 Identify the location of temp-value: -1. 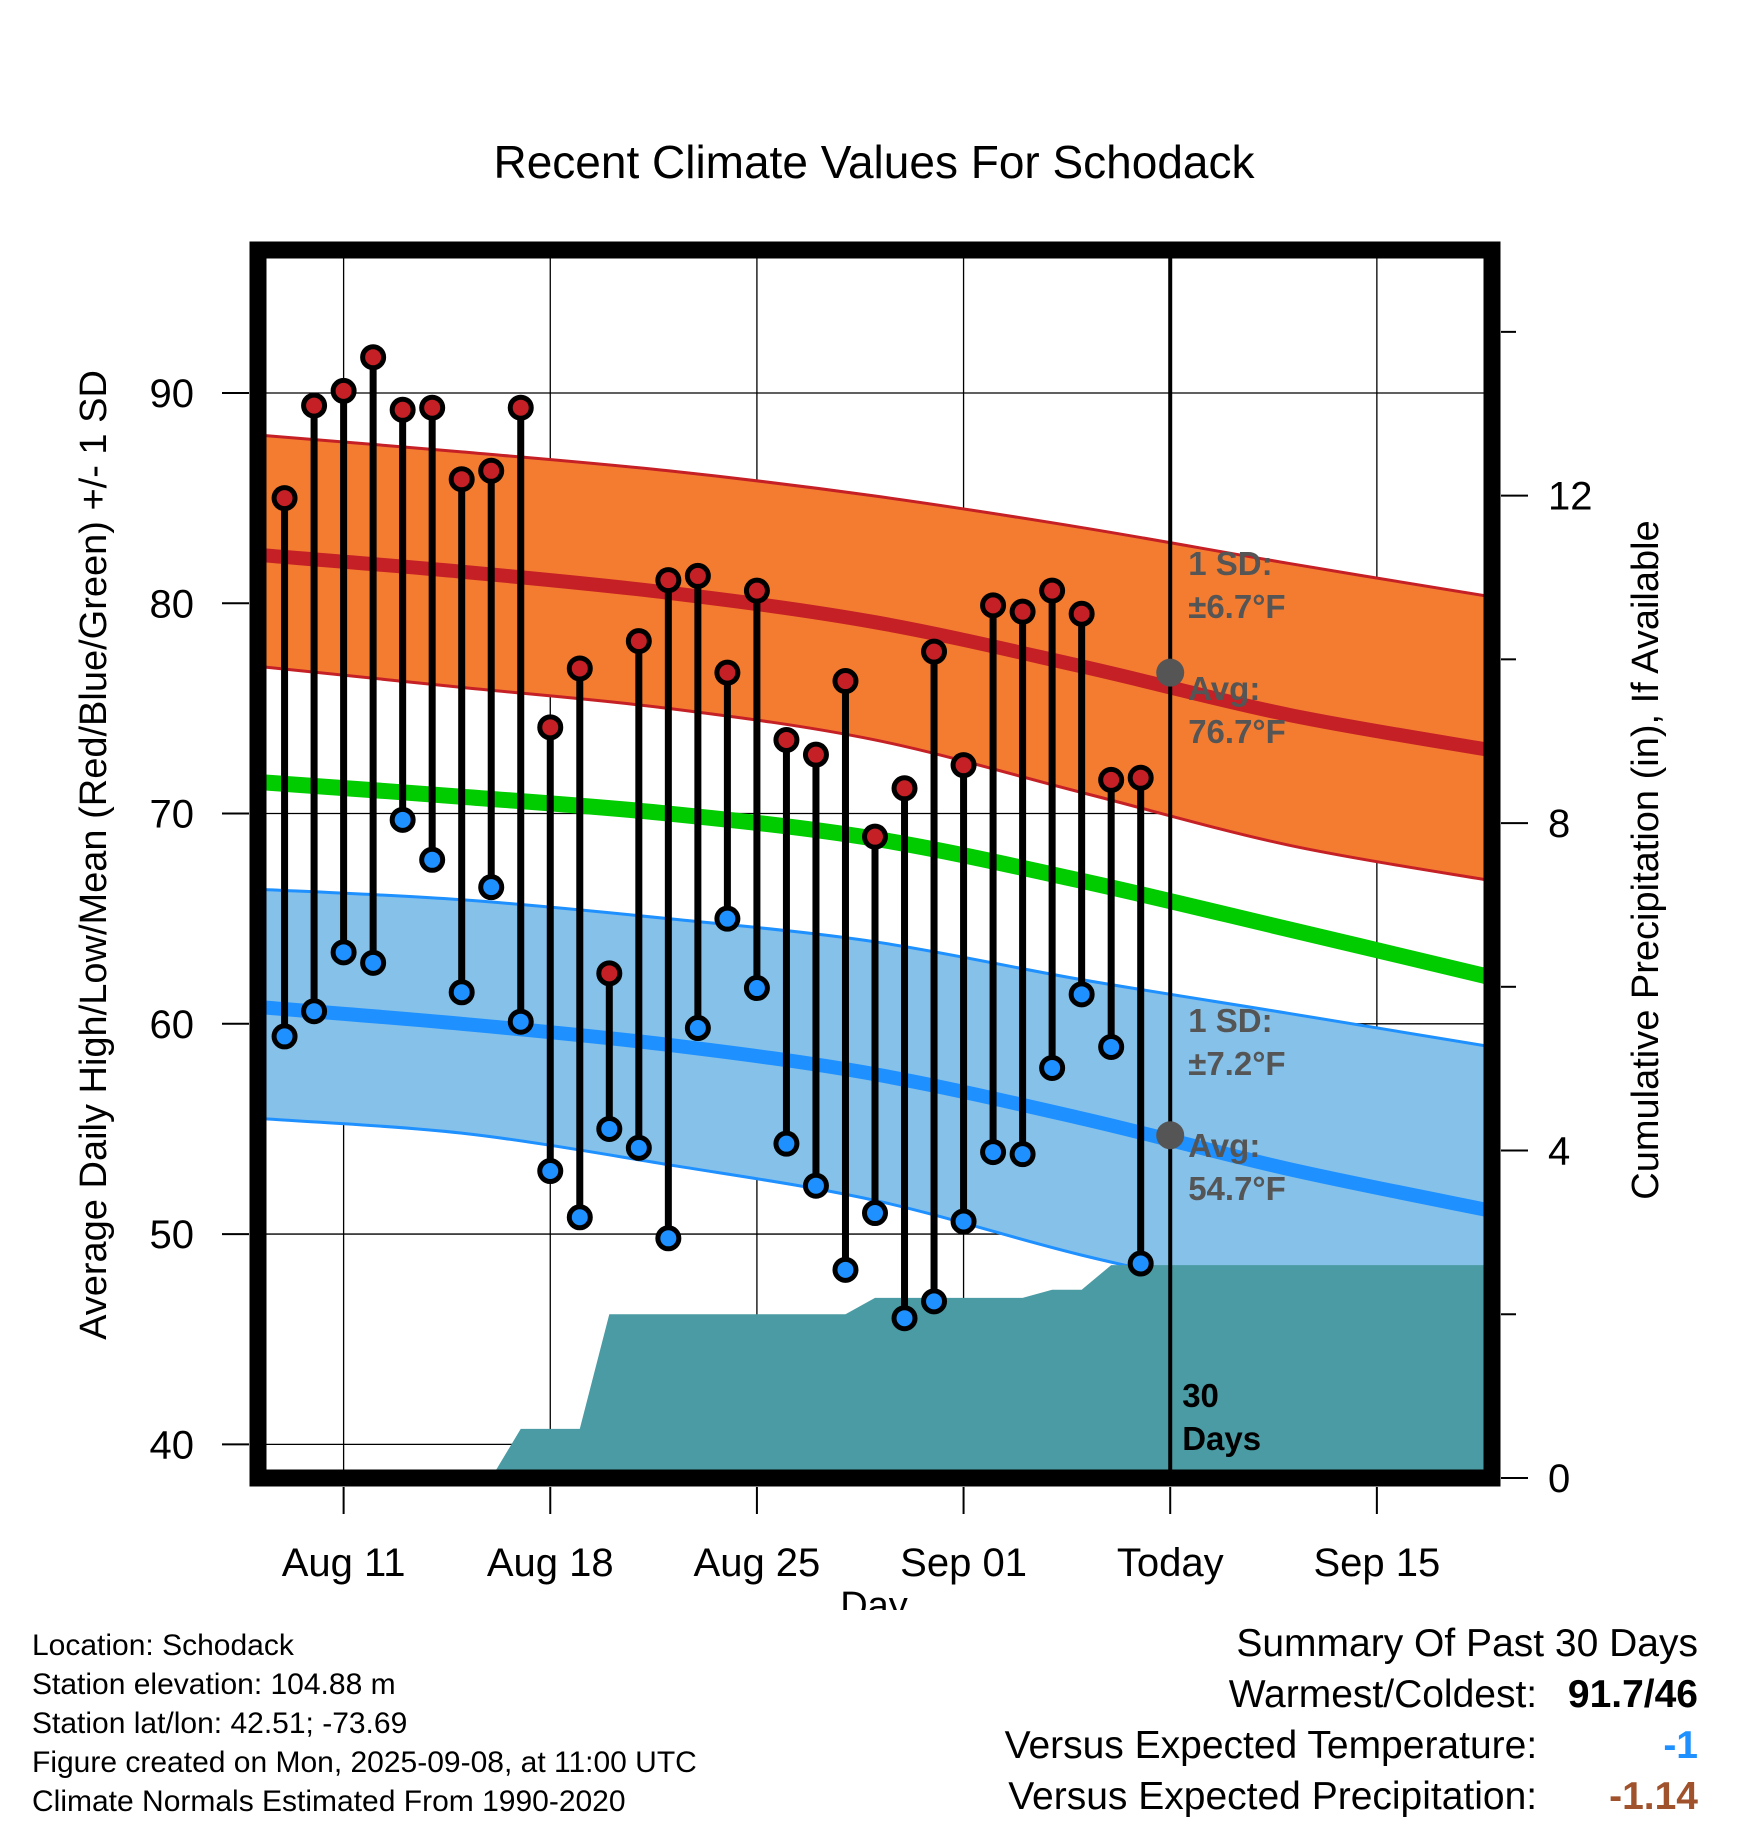
(1680, 1745).